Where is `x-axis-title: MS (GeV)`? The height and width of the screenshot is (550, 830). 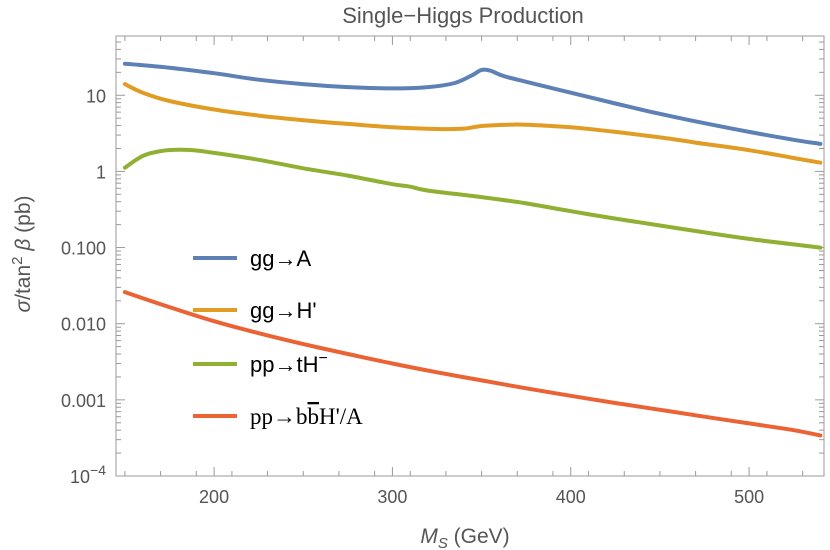 x-axis-title: MS (GeV) is located at coordinates (464, 537).